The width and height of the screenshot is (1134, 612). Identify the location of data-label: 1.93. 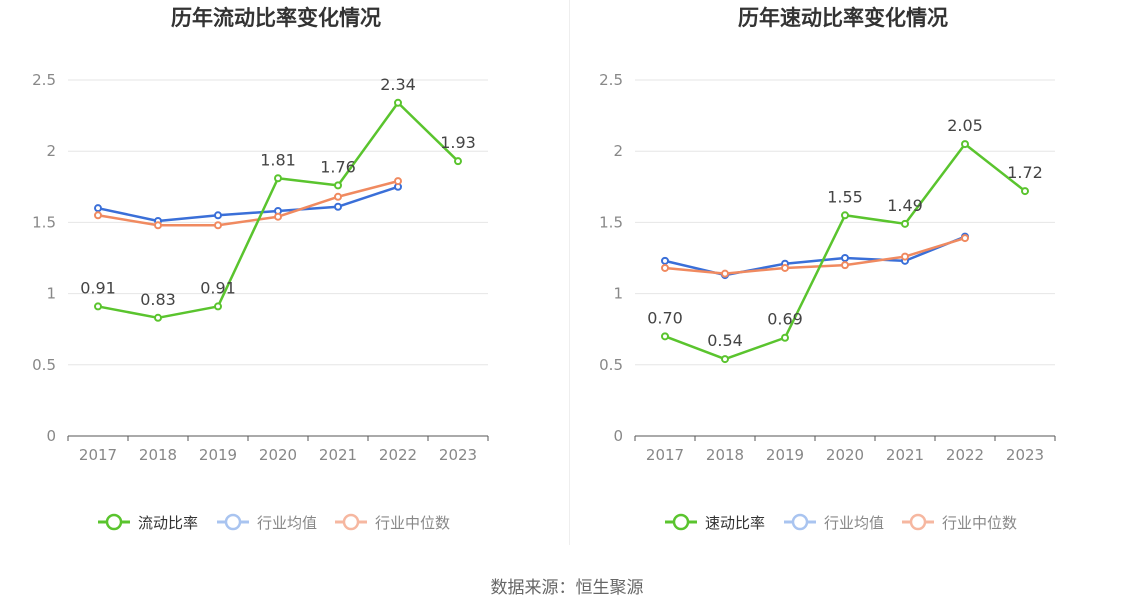
(458, 142).